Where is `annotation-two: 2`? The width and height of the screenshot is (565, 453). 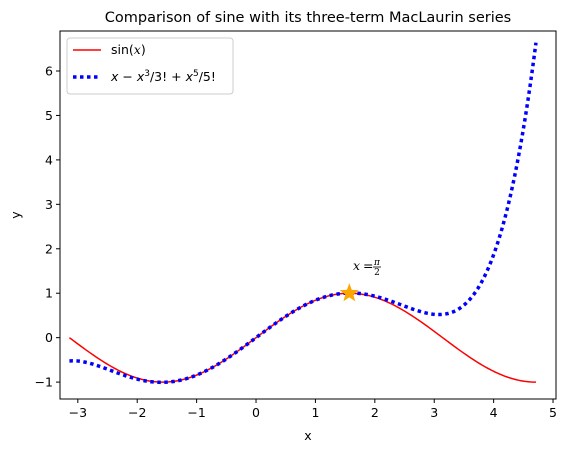
annotation-two: 2 is located at coordinates (377, 273).